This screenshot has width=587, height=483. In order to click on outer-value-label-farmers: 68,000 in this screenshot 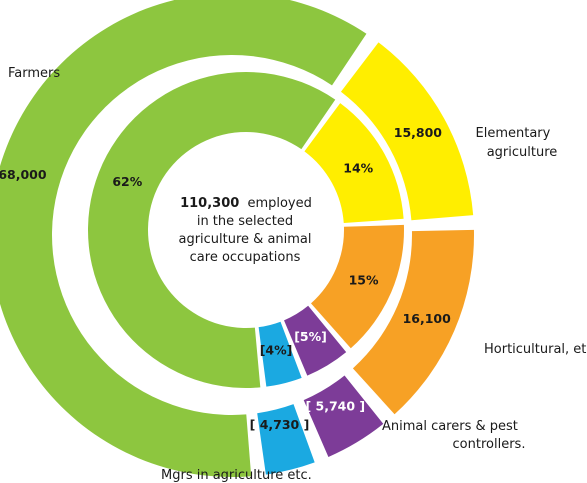, I will do `click(23, 174)`.